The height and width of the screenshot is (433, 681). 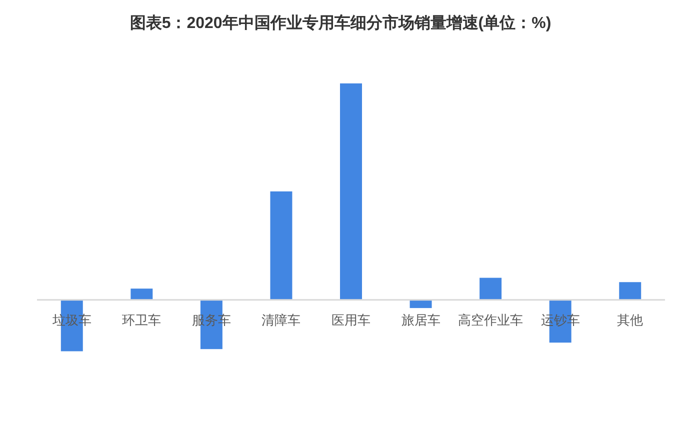 What do you see at coordinates (142, 320) in the screenshot?
I see `x-tick-label: 环卫车` at bounding box center [142, 320].